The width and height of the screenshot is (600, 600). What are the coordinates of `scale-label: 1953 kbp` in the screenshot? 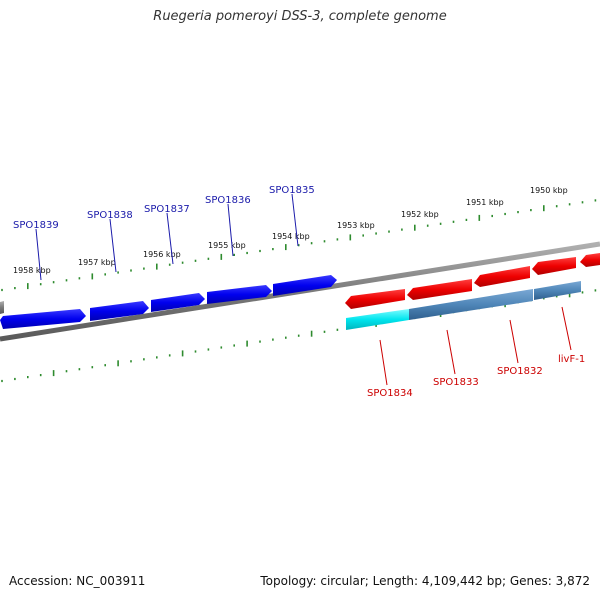 It's located at (356, 225).